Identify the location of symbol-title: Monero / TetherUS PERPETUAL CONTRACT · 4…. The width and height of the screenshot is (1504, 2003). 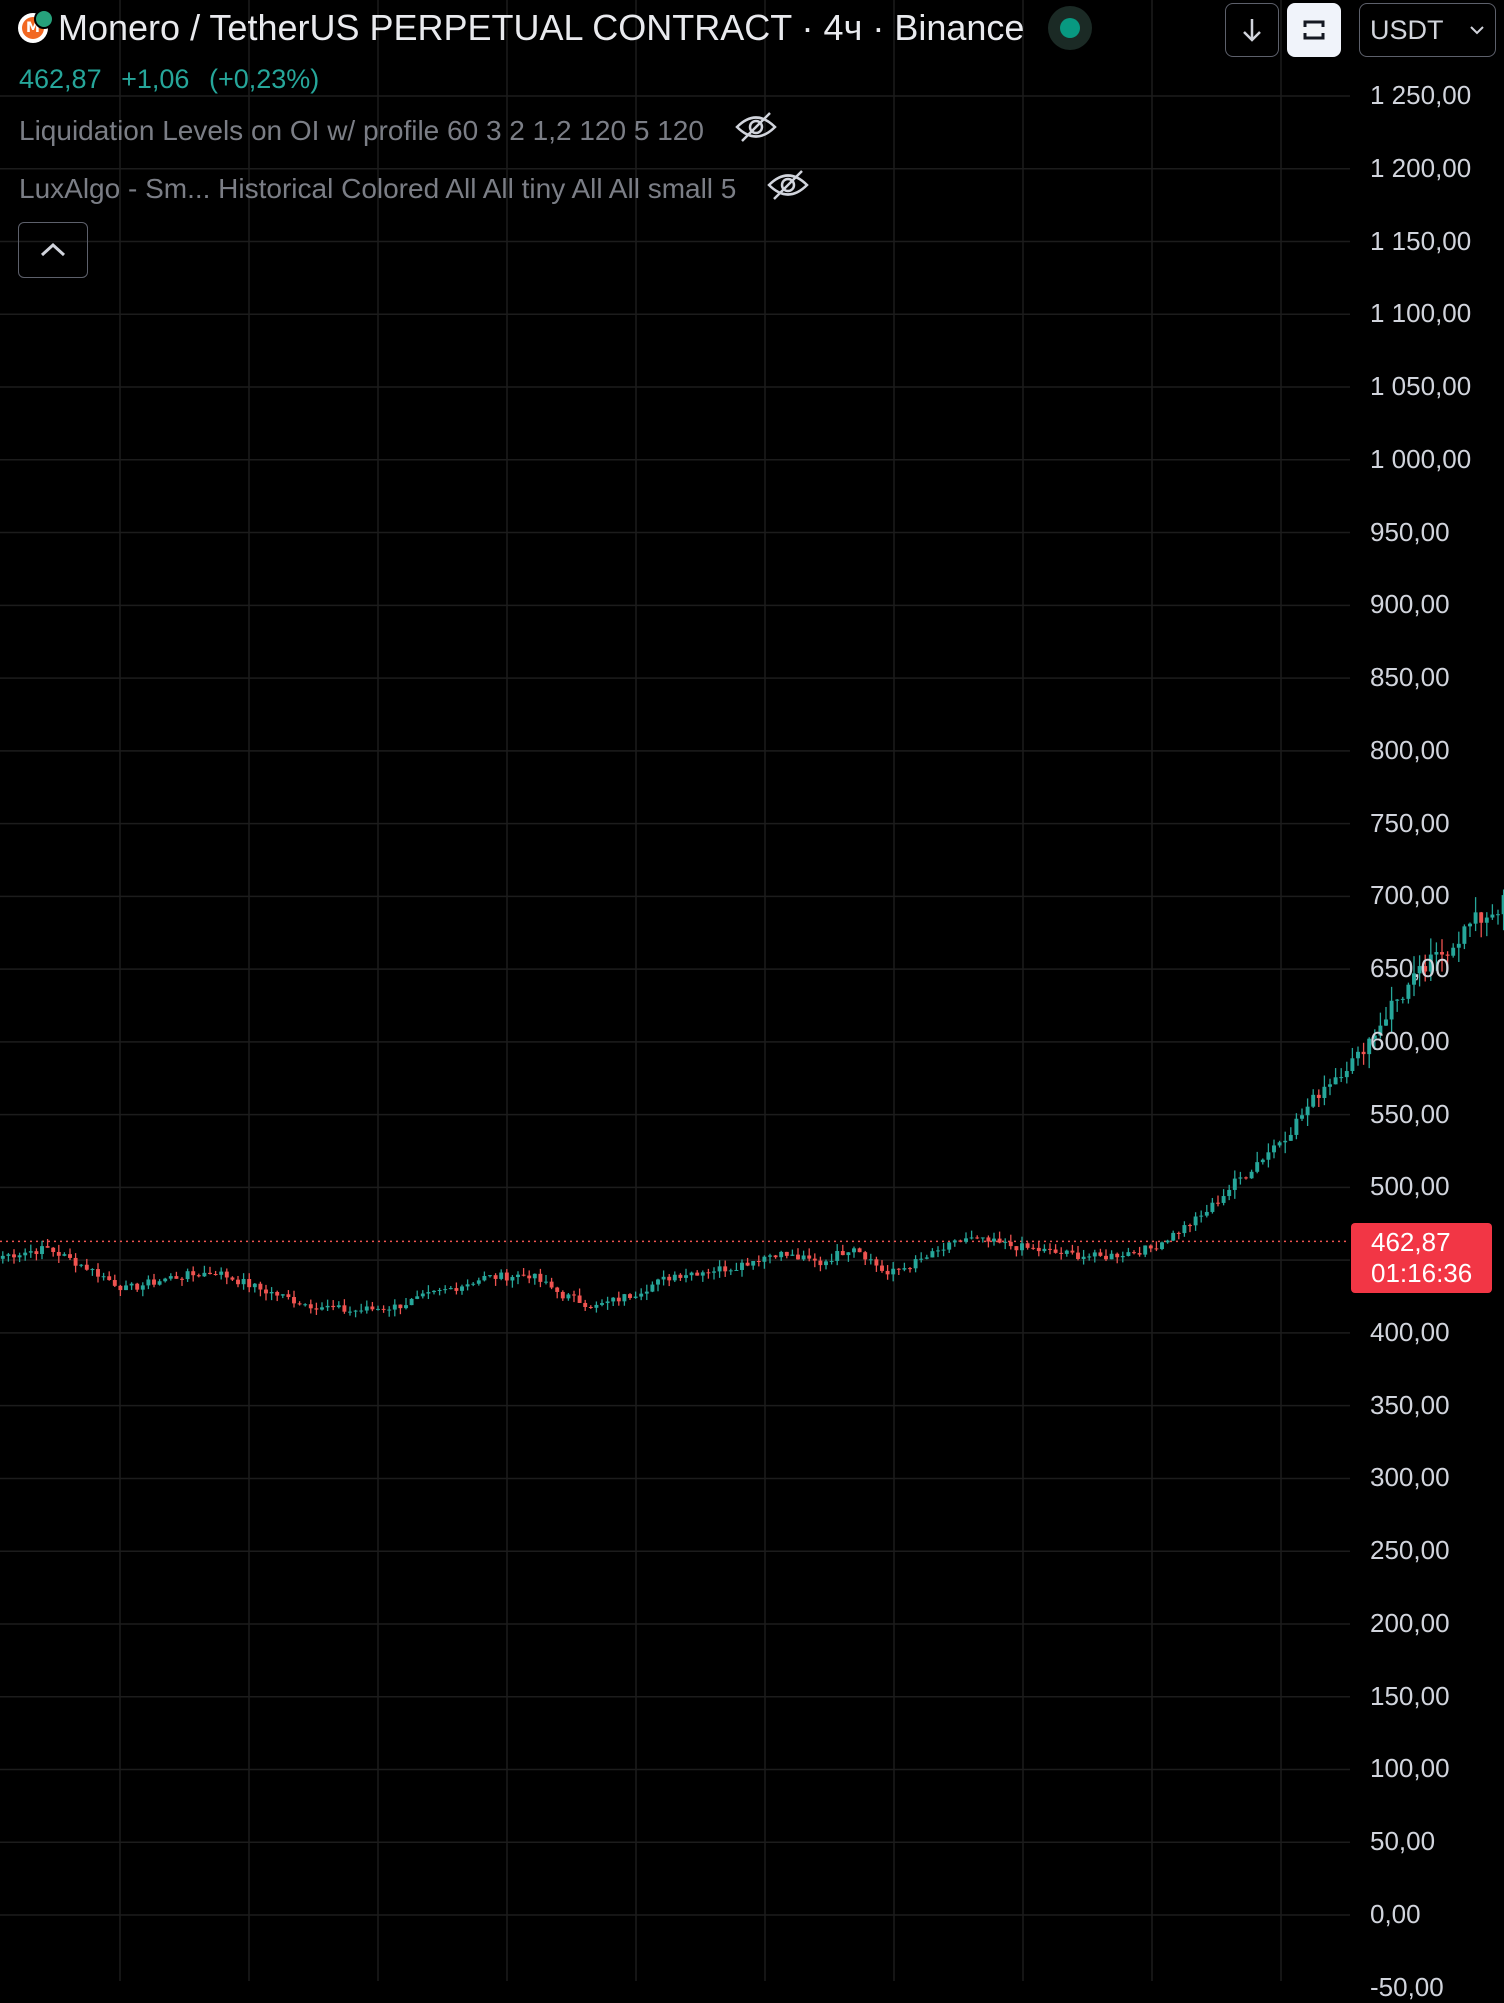
(541, 27).